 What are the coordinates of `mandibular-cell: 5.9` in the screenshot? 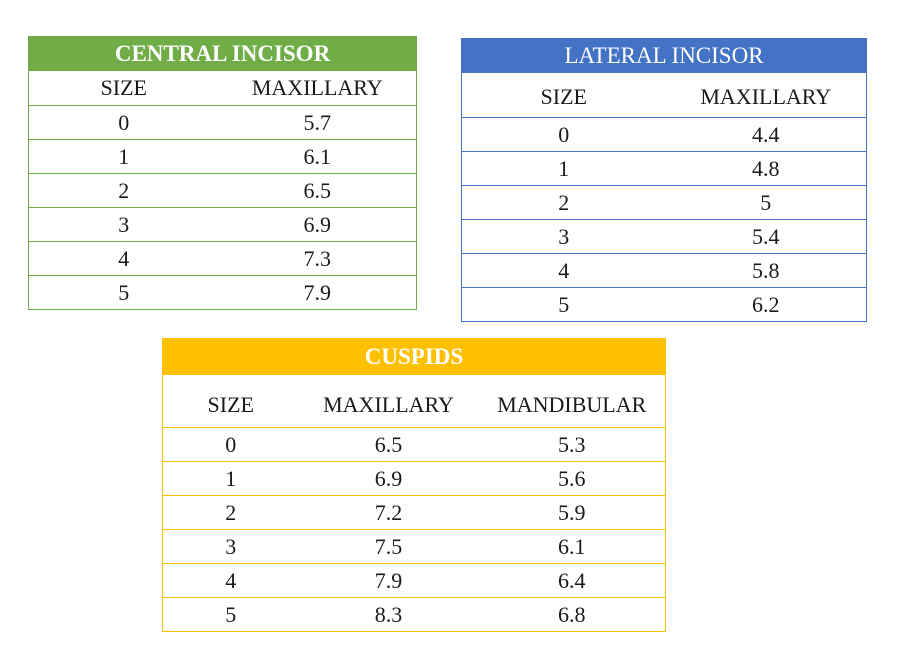 It's located at (572, 512).